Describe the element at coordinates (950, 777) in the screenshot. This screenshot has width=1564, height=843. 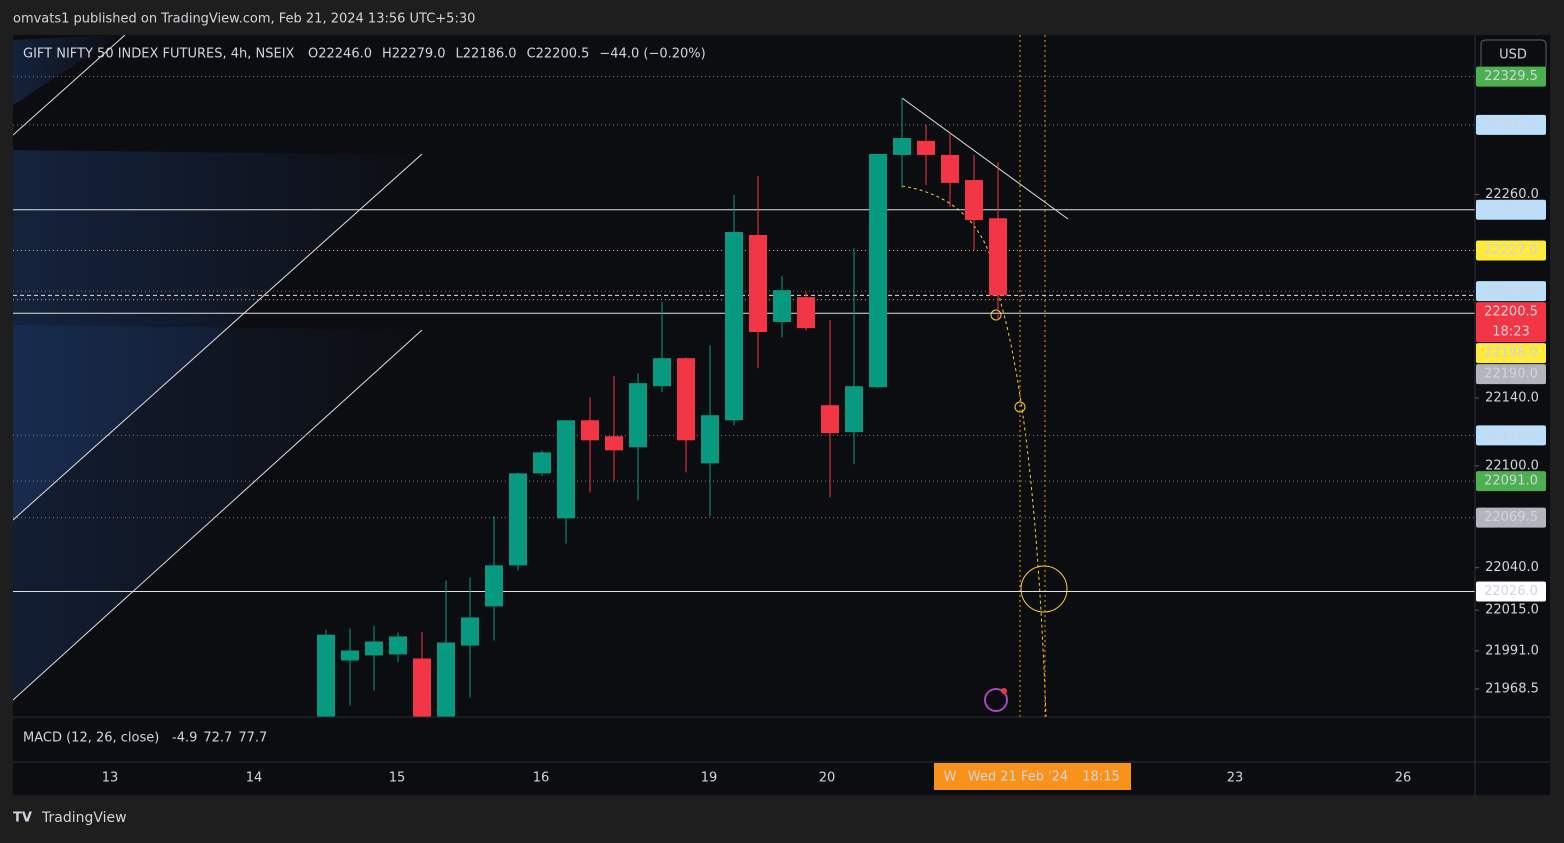
I see `crosshair-label: W` at that location.